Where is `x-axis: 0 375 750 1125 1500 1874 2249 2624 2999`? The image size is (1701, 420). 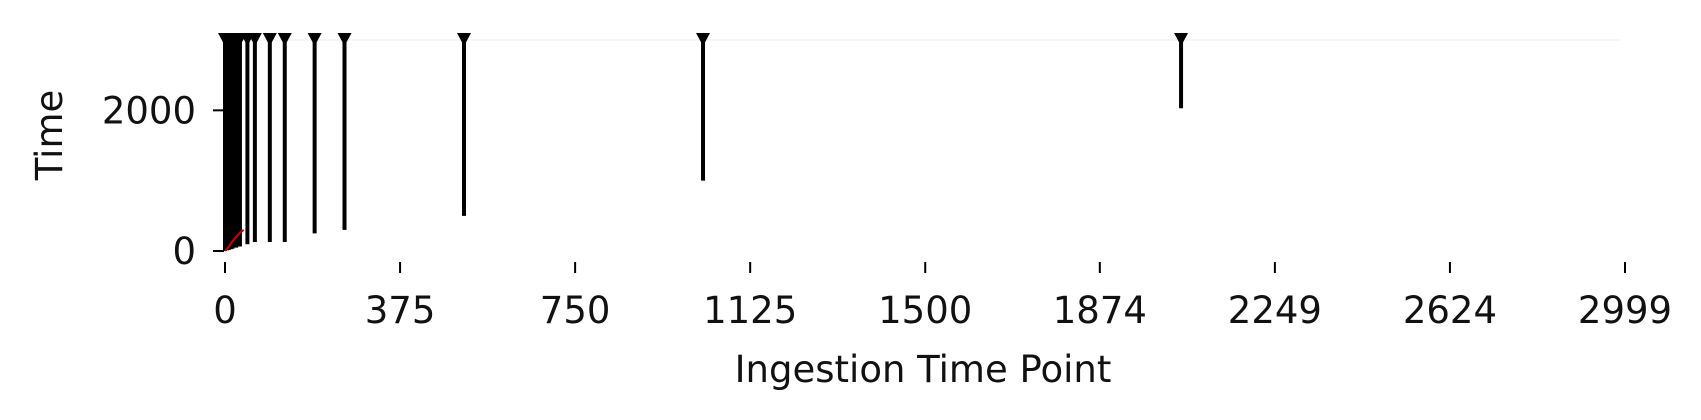 x-axis: 0 375 750 1125 1500 1874 2249 2624 2999 is located at coordinates (942, 297).